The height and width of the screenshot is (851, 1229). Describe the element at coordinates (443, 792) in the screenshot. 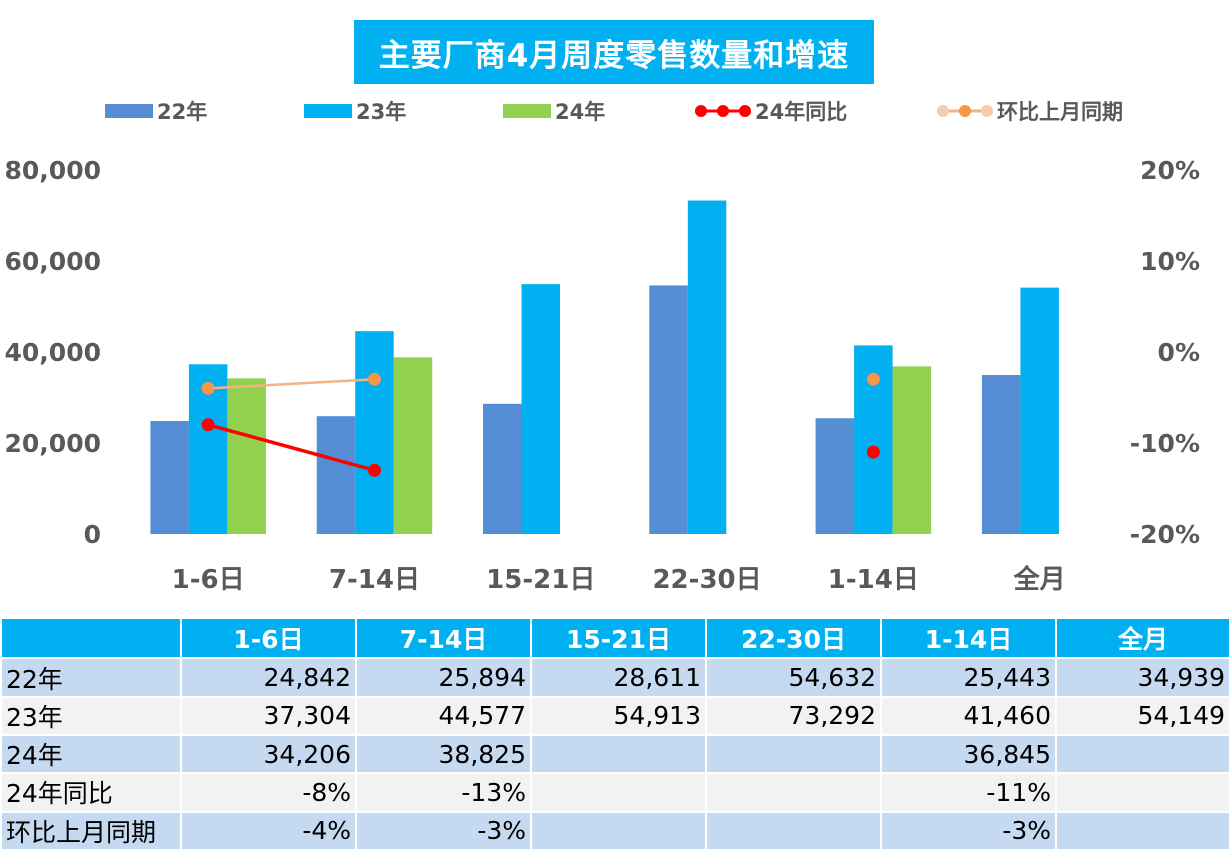

I see `table-cell: -13%` at that location.